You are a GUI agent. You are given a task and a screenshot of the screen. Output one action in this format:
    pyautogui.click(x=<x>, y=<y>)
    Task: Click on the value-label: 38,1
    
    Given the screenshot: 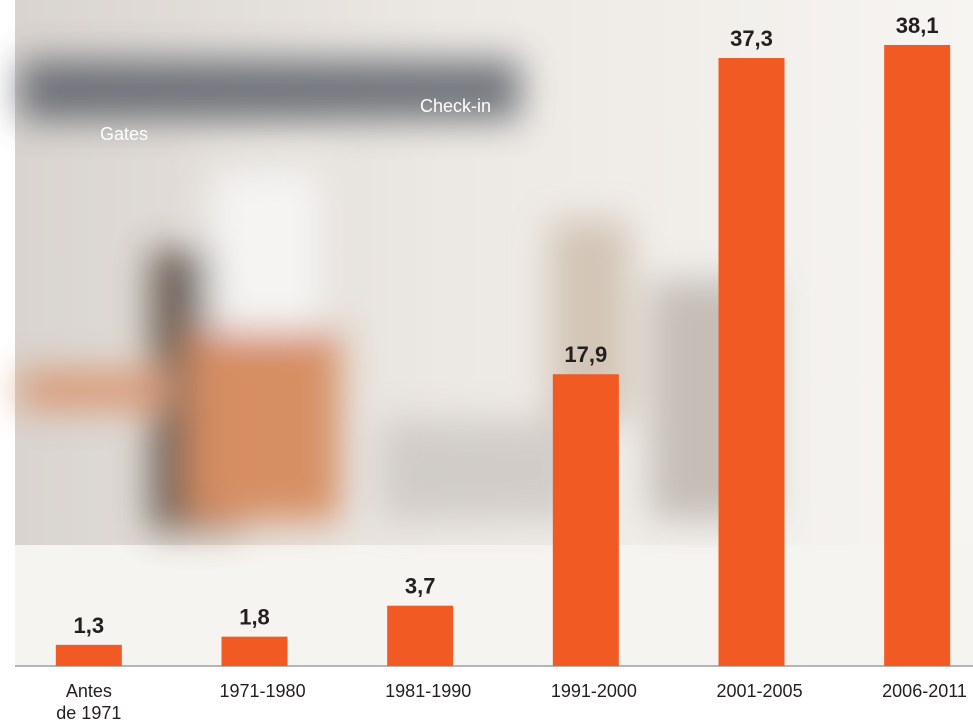 What is the action you would take?
    pyautogui.click(x=917, y=25)
    